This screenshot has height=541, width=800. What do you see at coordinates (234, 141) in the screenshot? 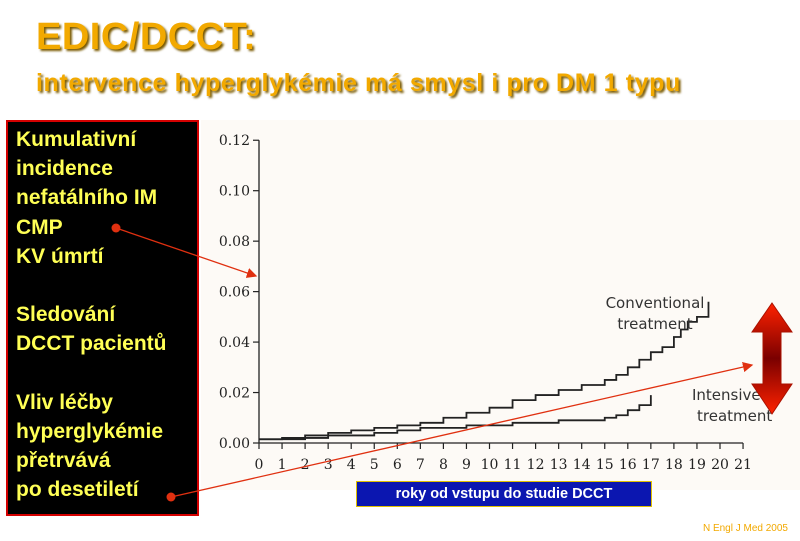
I see `y-tick-label: 0.12` at bounding box center [234, 141].